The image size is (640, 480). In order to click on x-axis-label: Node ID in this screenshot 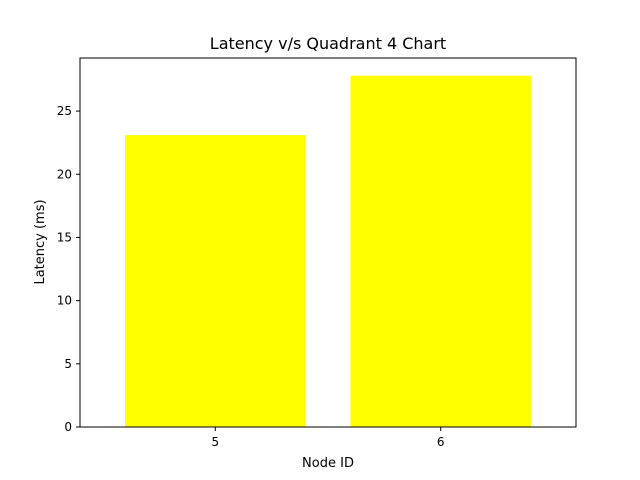, I will do `click(328, 463)`.